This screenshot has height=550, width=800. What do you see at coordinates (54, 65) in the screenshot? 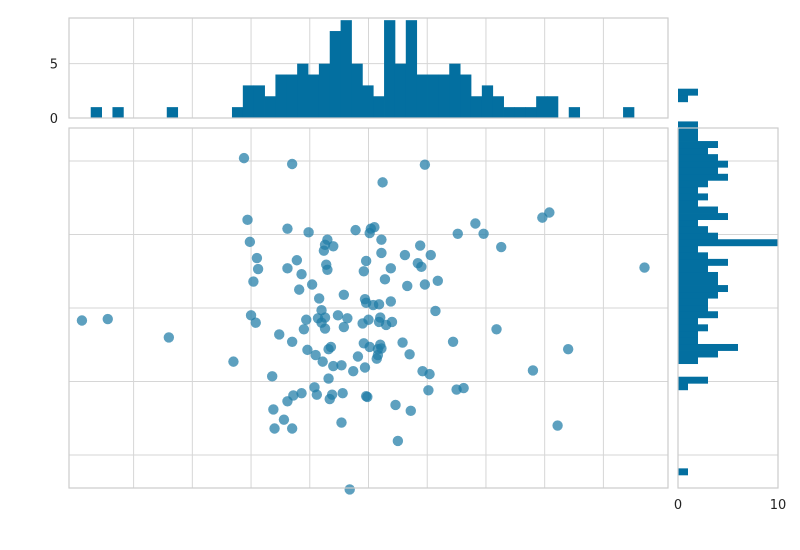
I see `top-y-tick-label: 5` at bounding box center [54, 65].